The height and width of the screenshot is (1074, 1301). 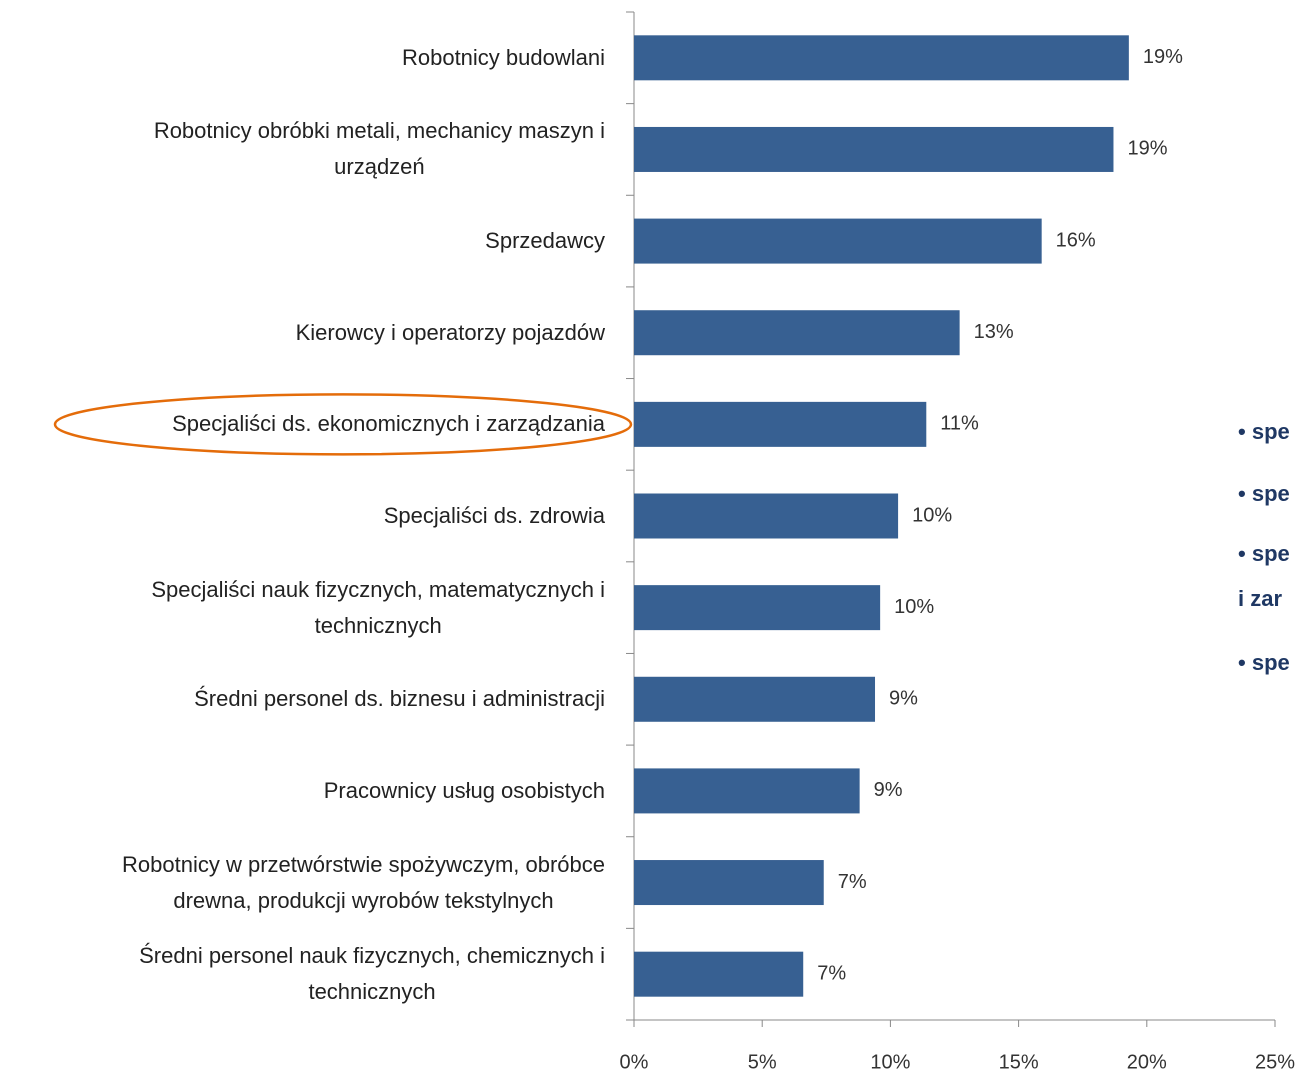 I want to click on value-label: 16%, so click(x=1076, y=240).